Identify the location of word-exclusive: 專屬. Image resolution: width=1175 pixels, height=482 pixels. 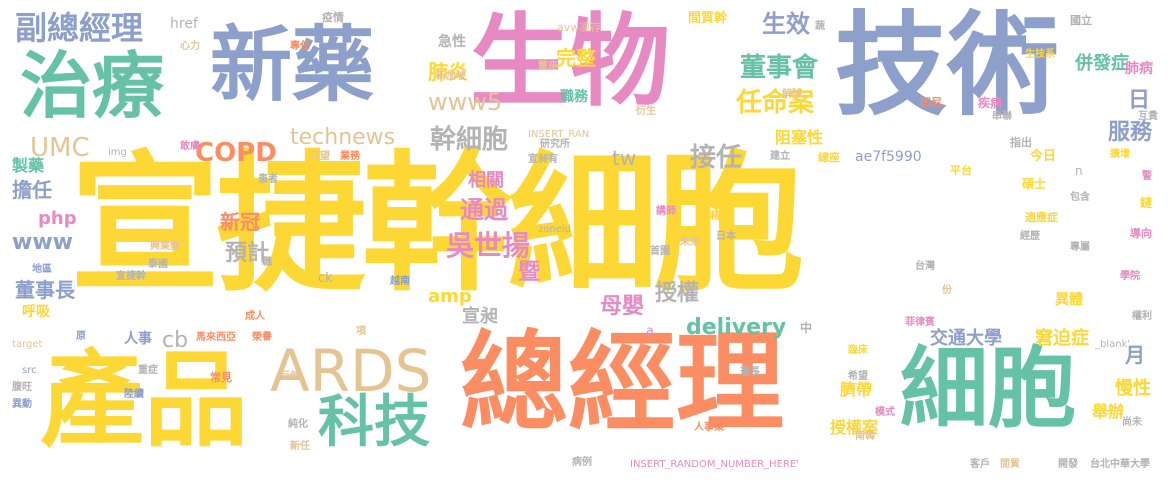
(1080, 247).